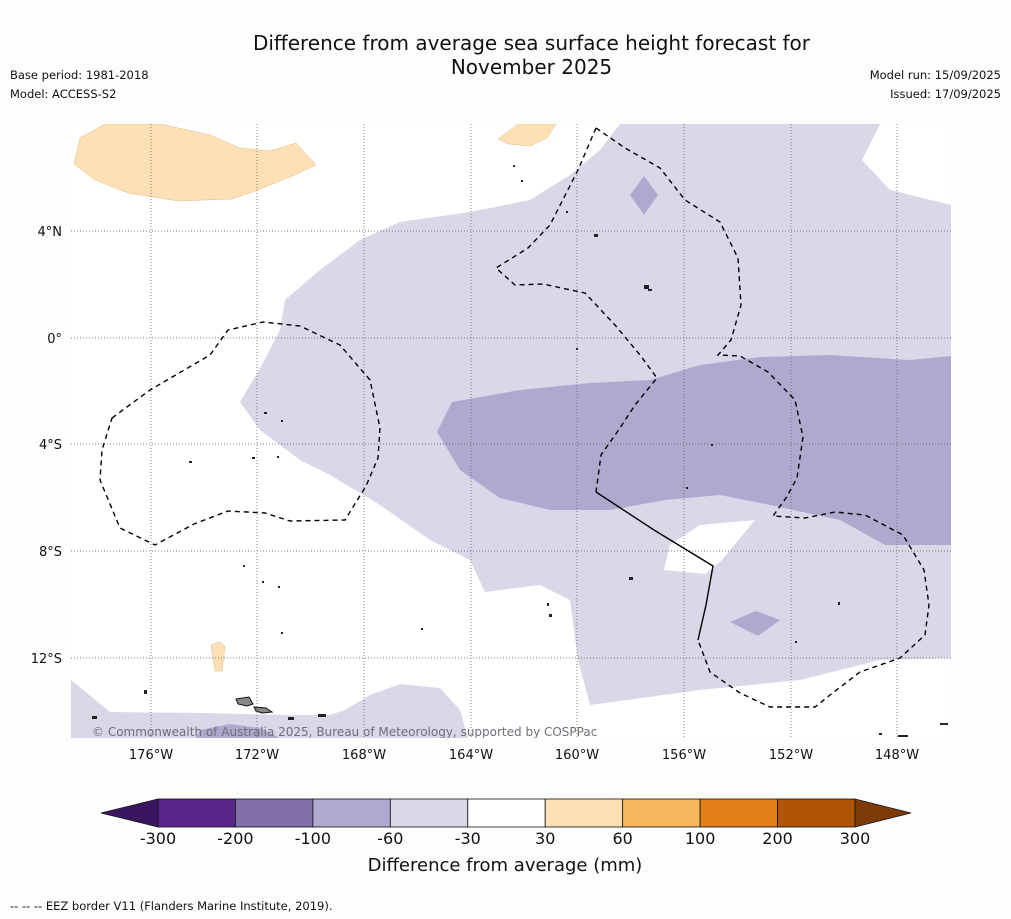  What do you see at coordinates (235, 838) in the screenshot?
I see `colorbar-tick-label: -200` at bounding box center [235, 838].